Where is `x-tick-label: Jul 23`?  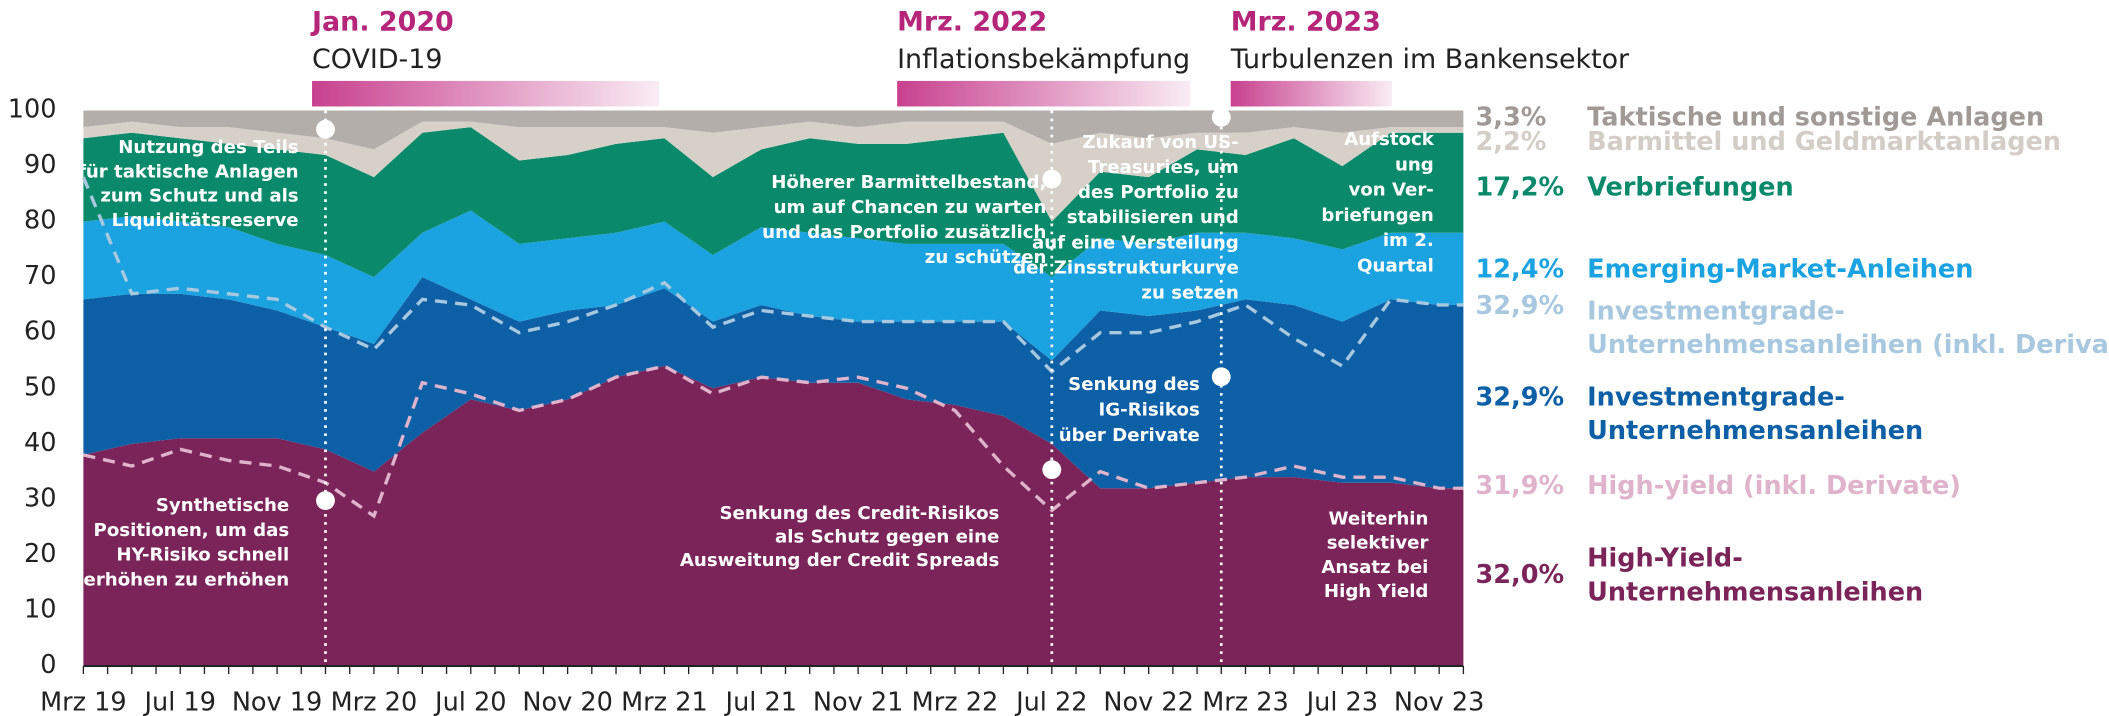 x-tick-label: Jul 23 is located at coordinates (1341, 702).